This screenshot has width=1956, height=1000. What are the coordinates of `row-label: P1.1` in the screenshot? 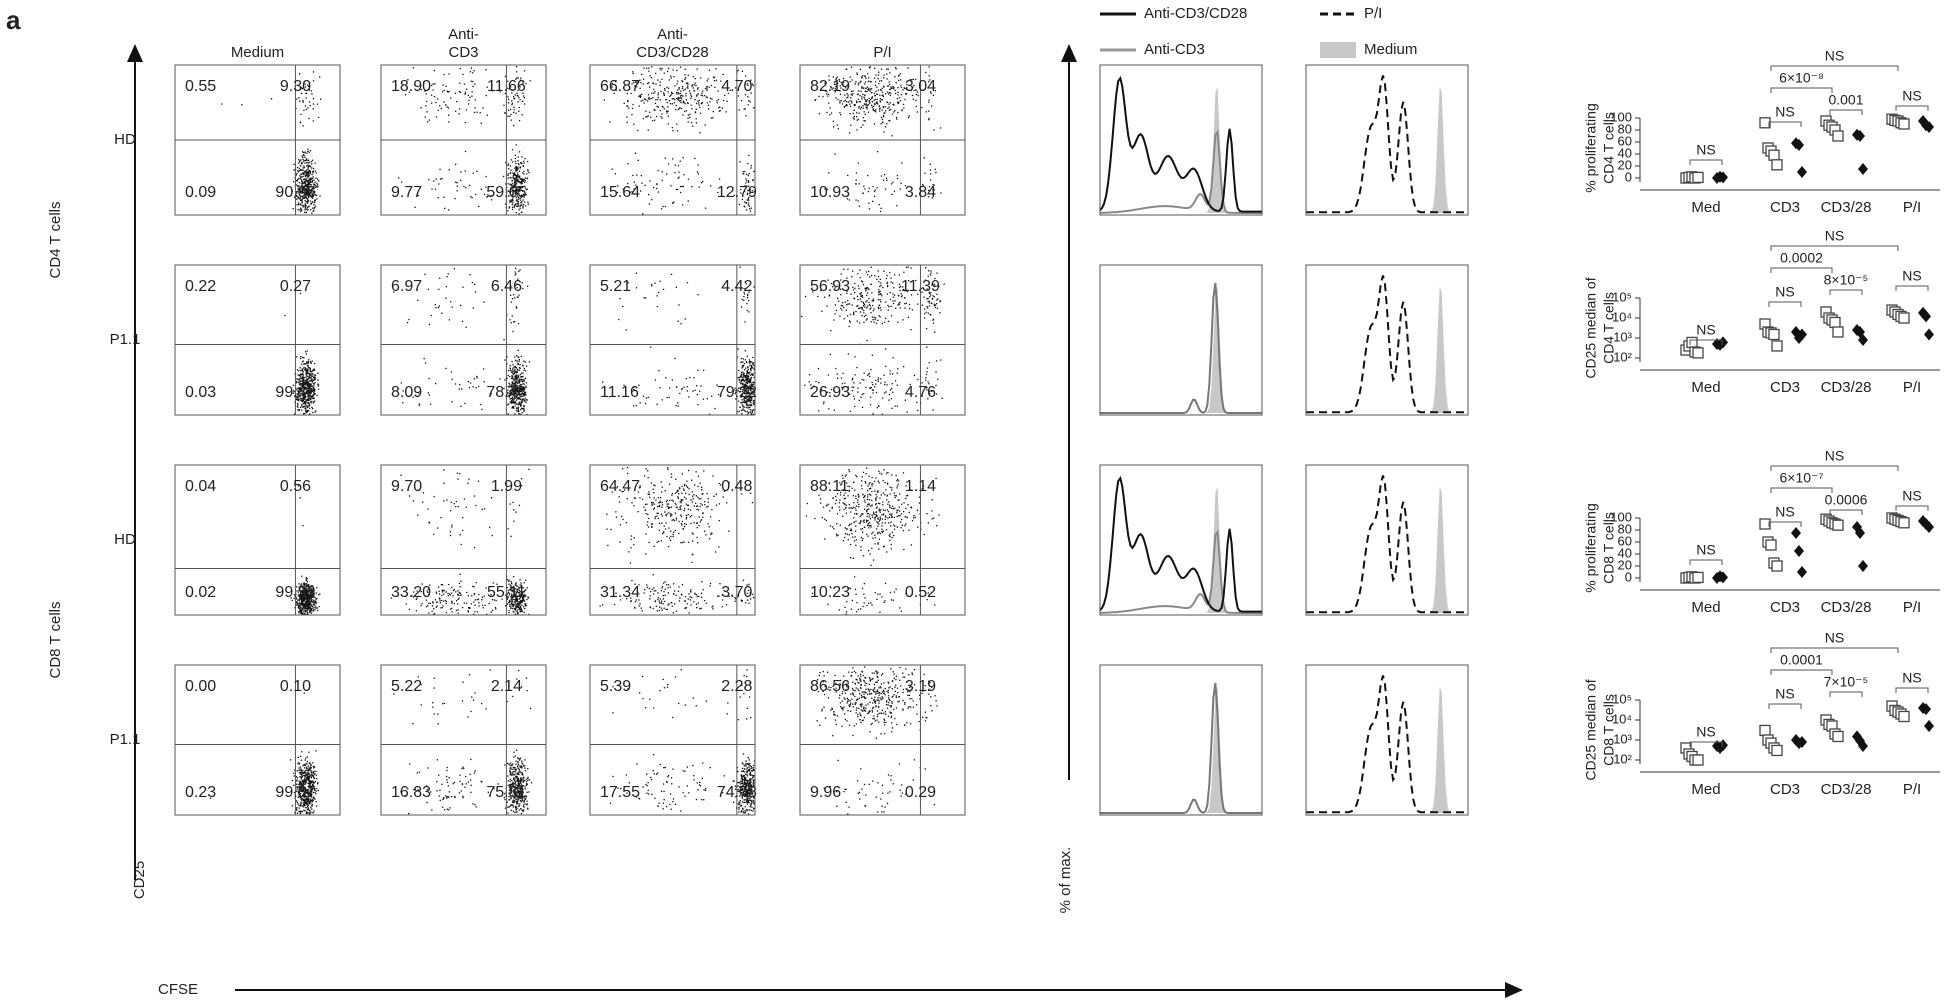 It's located at (125, 339).